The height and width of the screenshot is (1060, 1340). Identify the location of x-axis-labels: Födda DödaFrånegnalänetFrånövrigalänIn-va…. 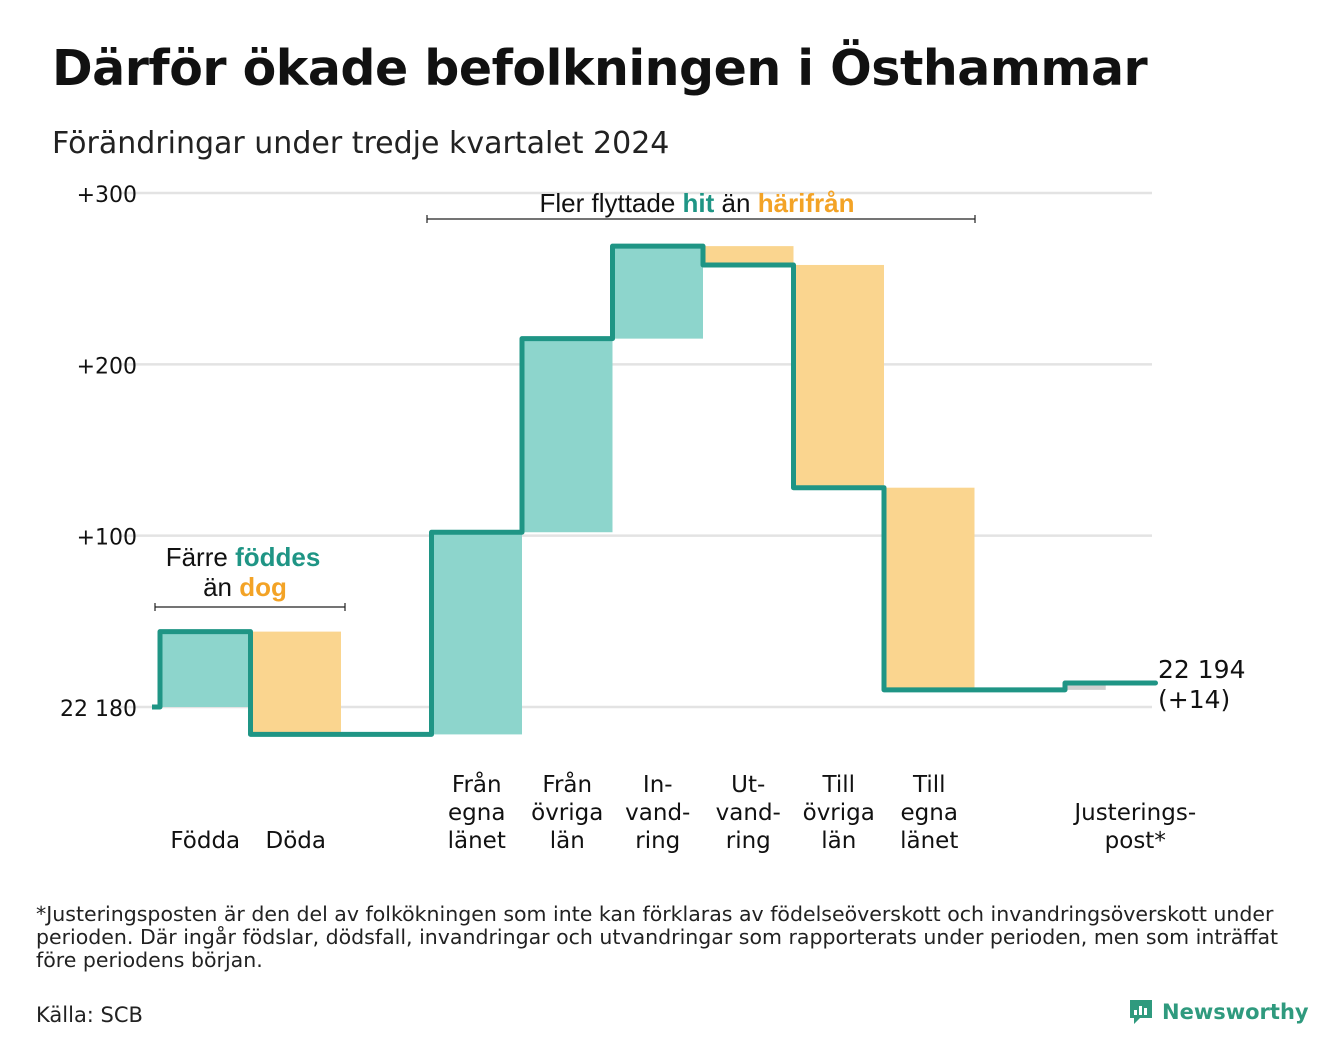
(683, 812).